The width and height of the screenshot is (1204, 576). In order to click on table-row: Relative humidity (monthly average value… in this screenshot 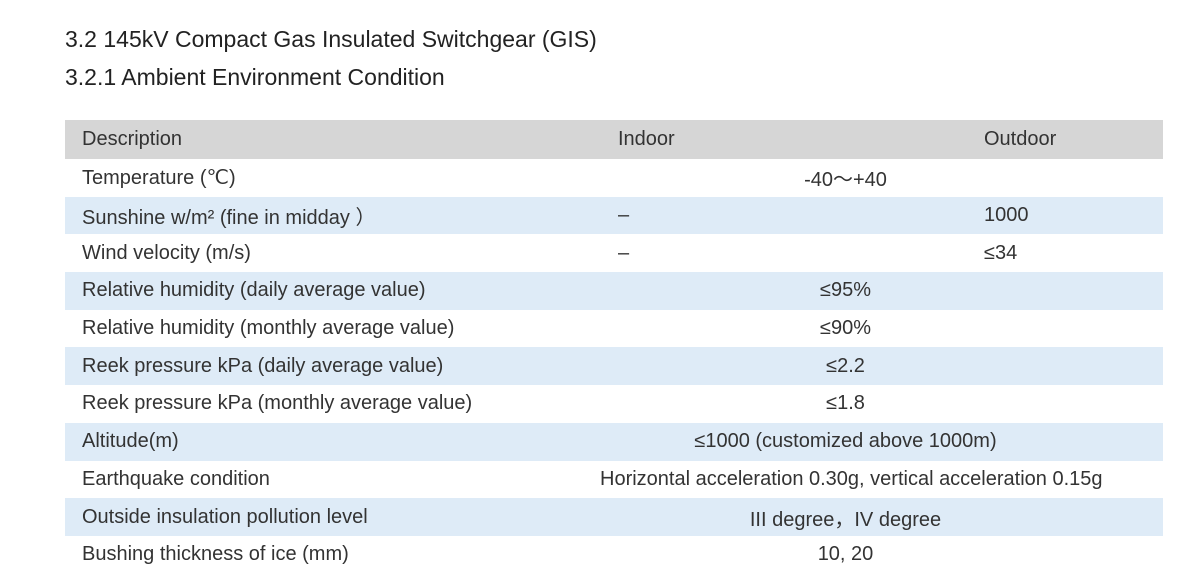, I will do `click(614, 329)`.